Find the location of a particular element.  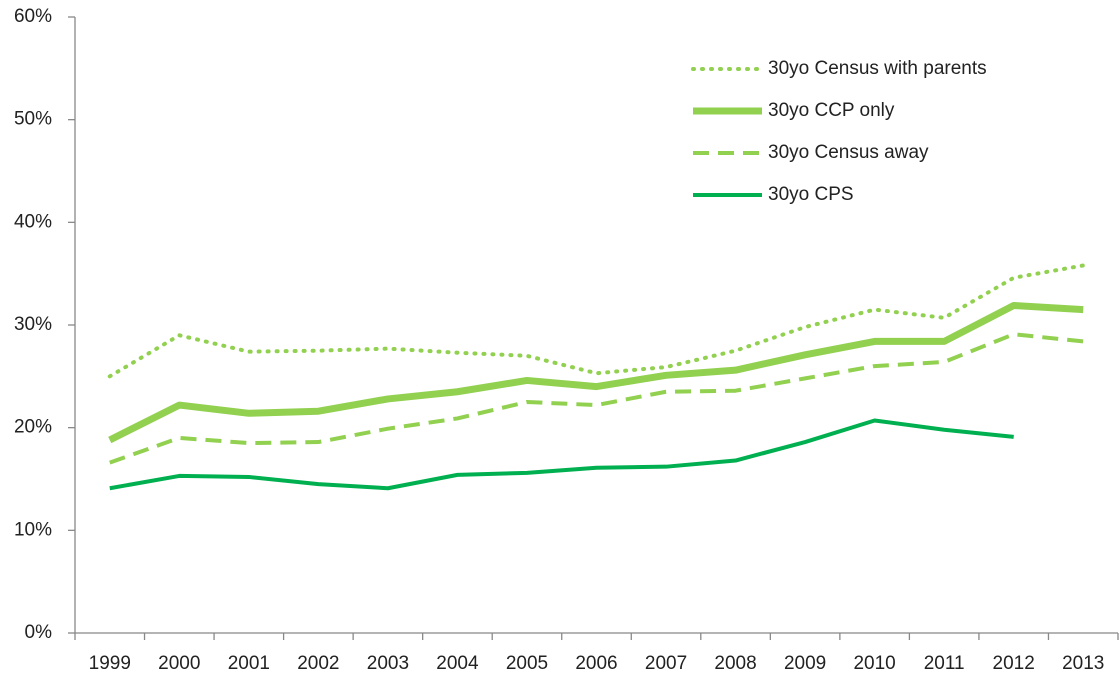

x-tick-label: 2006 is located at coordinates (596, 663).